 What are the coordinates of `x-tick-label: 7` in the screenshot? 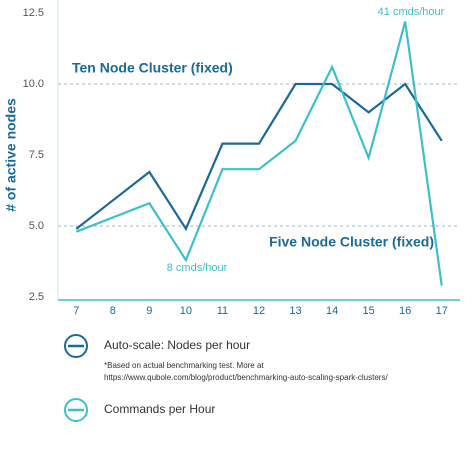 It's located at (76, 311).